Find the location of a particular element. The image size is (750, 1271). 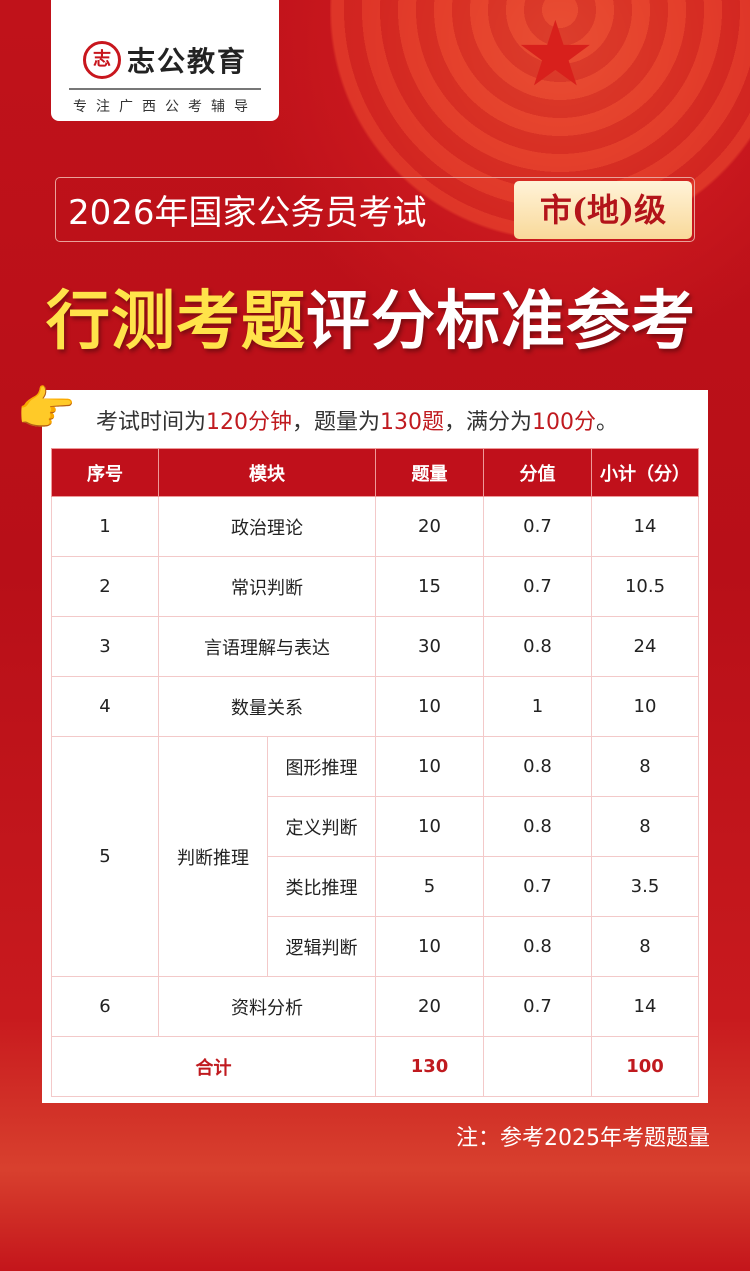

table-row: 2 常识判断 15 0.7 10.5 is located at coordinates (375, 586).